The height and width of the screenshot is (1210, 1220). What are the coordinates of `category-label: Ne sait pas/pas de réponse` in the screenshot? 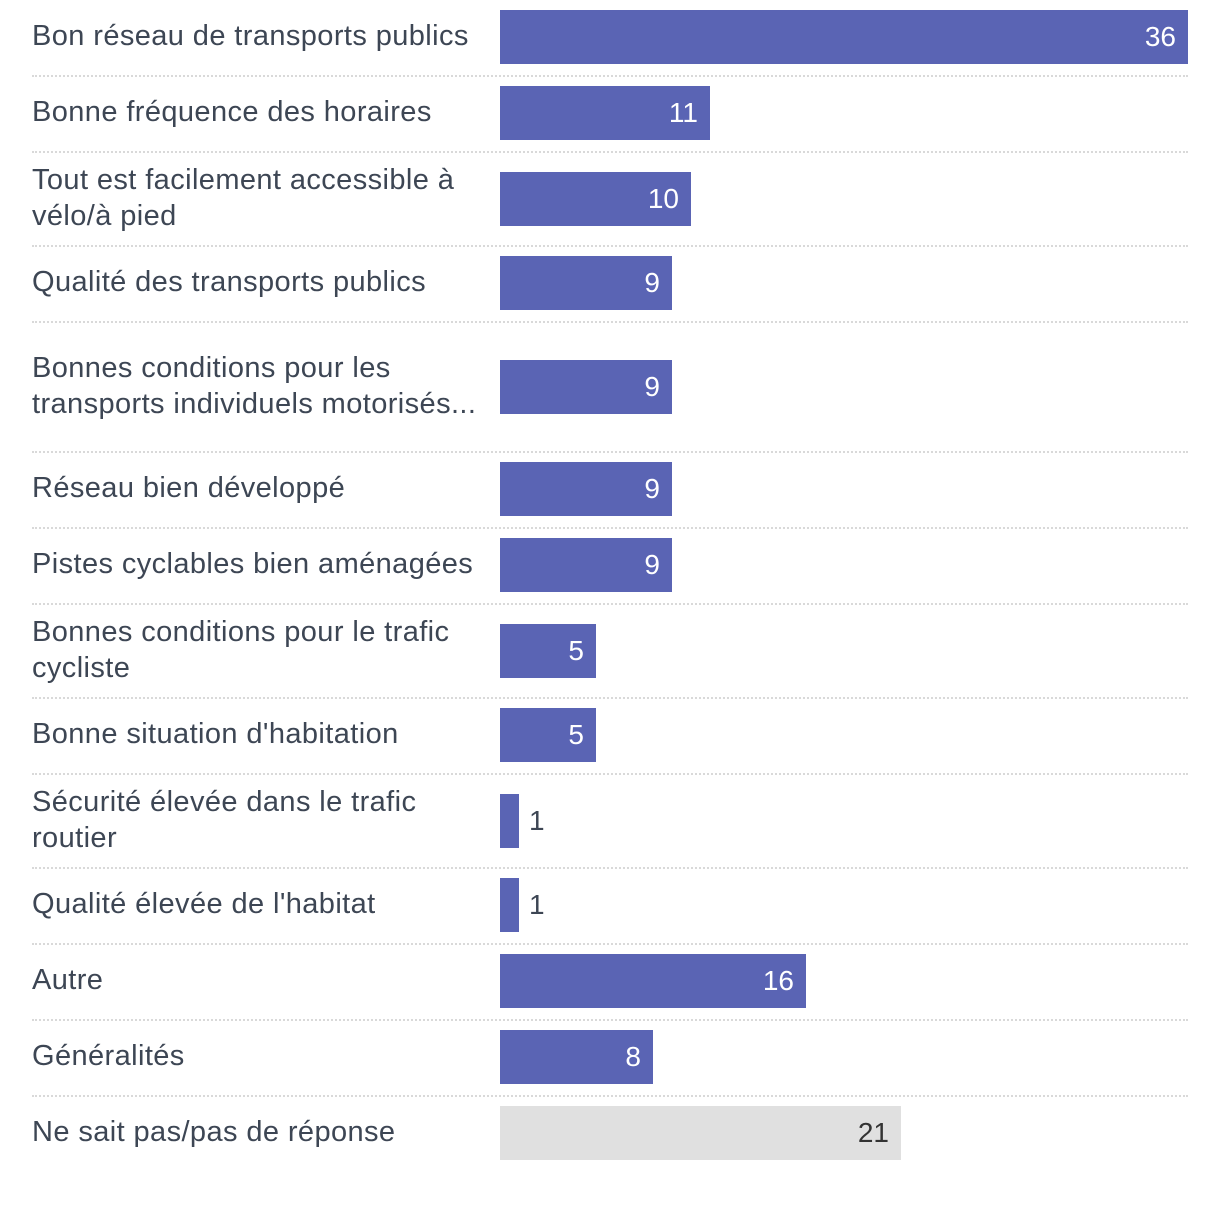 It's located at (214, 1132).